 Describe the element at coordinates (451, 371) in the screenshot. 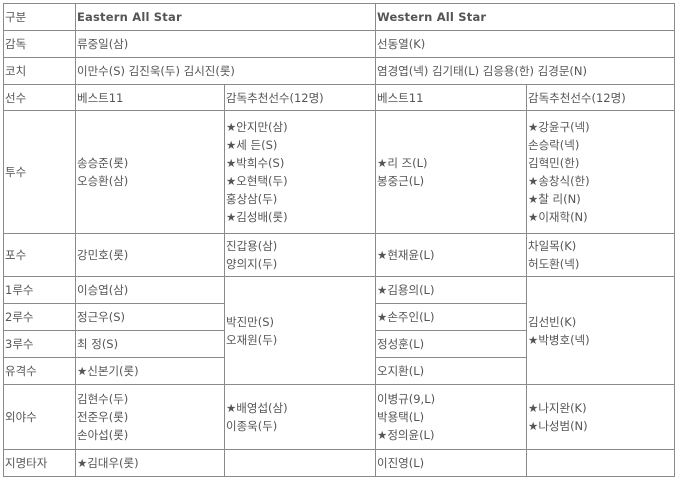

I see `west-shortstop: 오지환(L)` at that location.